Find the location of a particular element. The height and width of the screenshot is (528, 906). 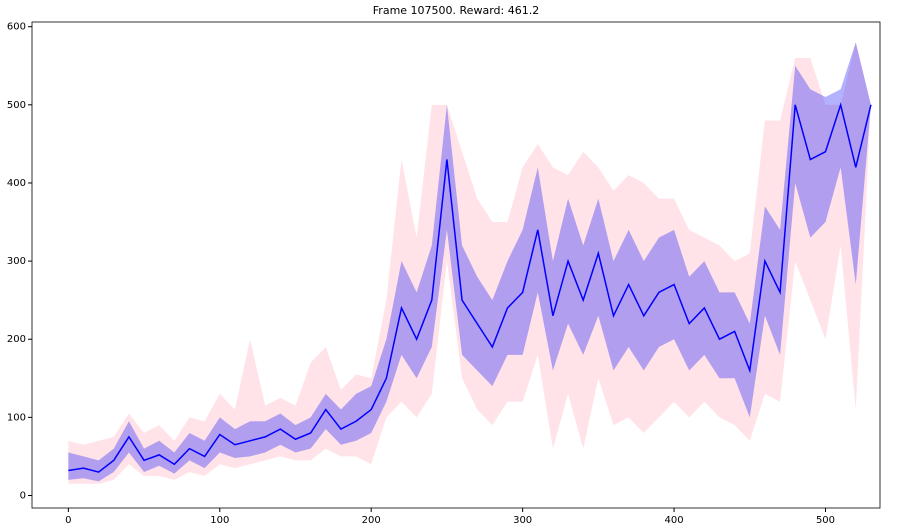

y-tick-label: 200 is located at coordinates (16, 339).